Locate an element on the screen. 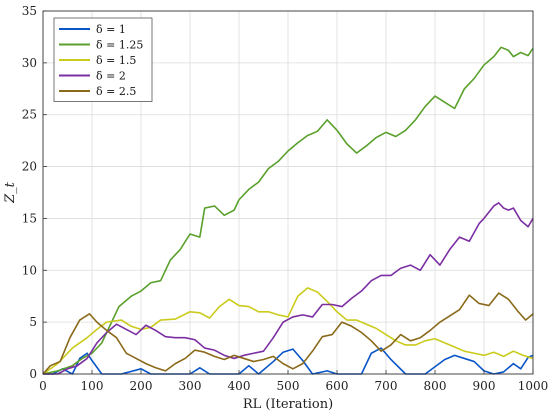  x-axis-label: RL (Iteration) is located at coordinates (288, 404).